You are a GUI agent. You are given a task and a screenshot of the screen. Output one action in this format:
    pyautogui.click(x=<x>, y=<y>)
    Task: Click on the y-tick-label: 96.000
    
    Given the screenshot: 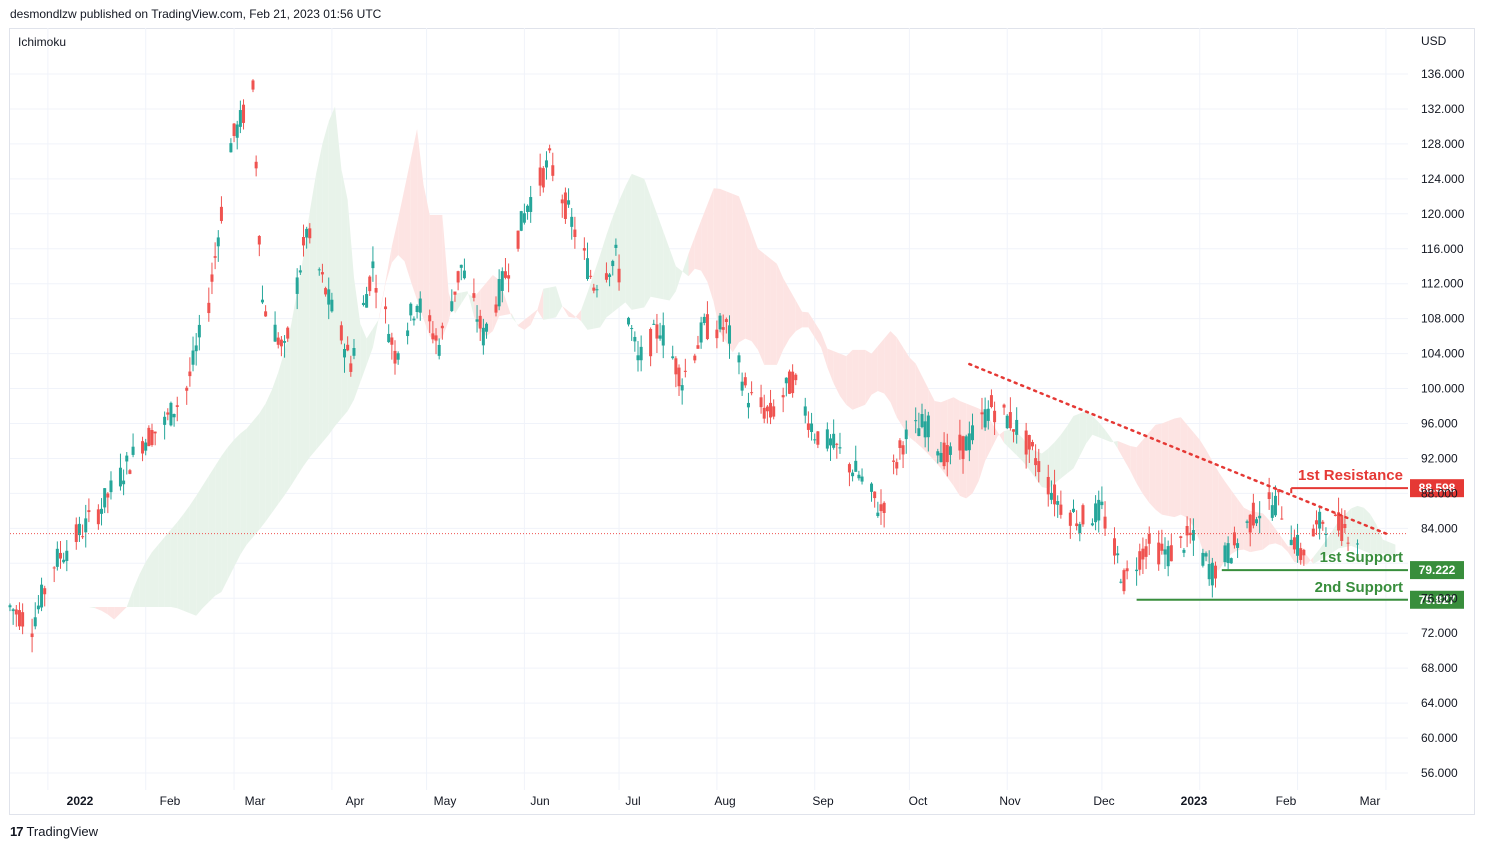 What is the action you would take?
    pyautogui.click(x=1439, y=424)
    